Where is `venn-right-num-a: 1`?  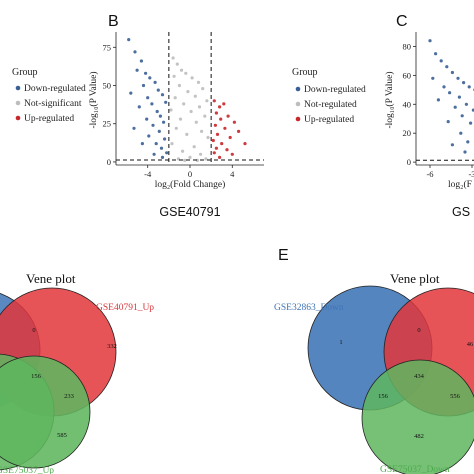 venn-right-num-a: 1 is located at coordinates (340, 342).